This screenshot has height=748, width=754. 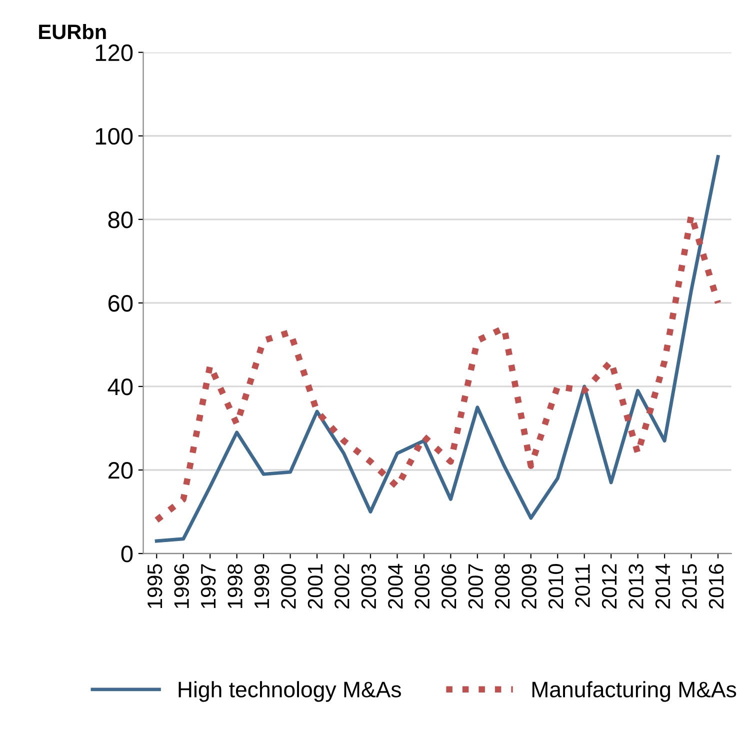 What do you see at coordinates (120, 470) in the screenshot?
I see `y-tick-label: 20` at bounding box center [120, 470].